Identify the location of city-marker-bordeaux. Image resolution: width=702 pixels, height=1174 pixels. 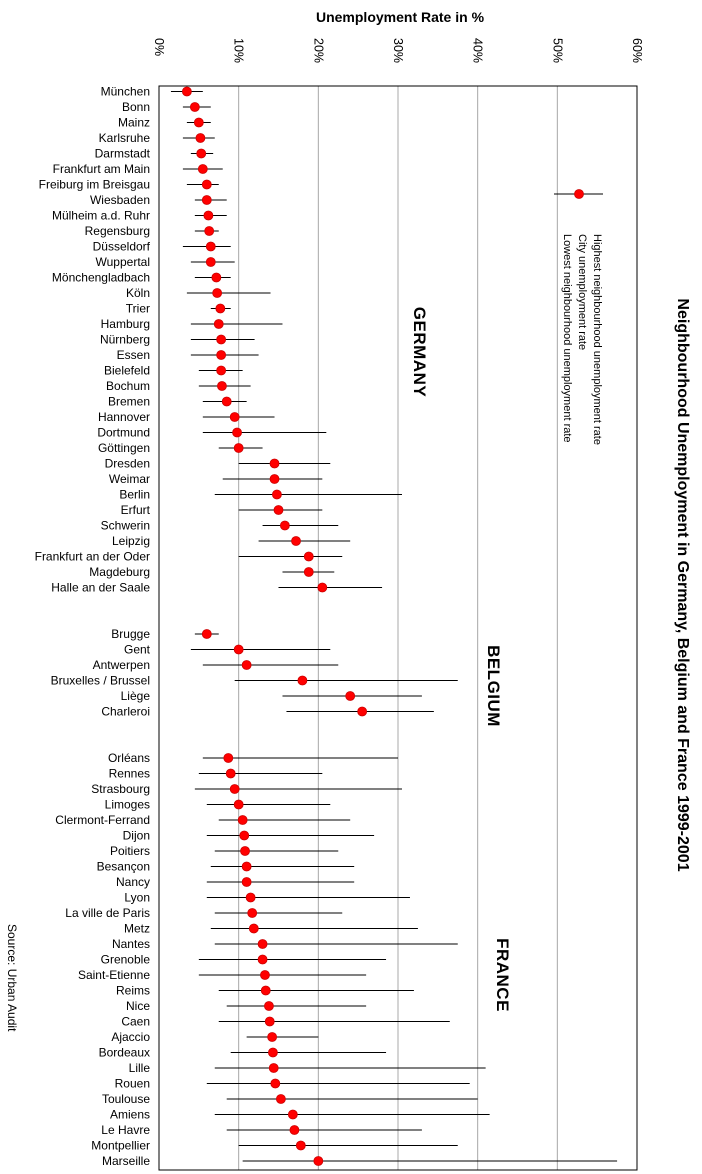
(273, 1052).